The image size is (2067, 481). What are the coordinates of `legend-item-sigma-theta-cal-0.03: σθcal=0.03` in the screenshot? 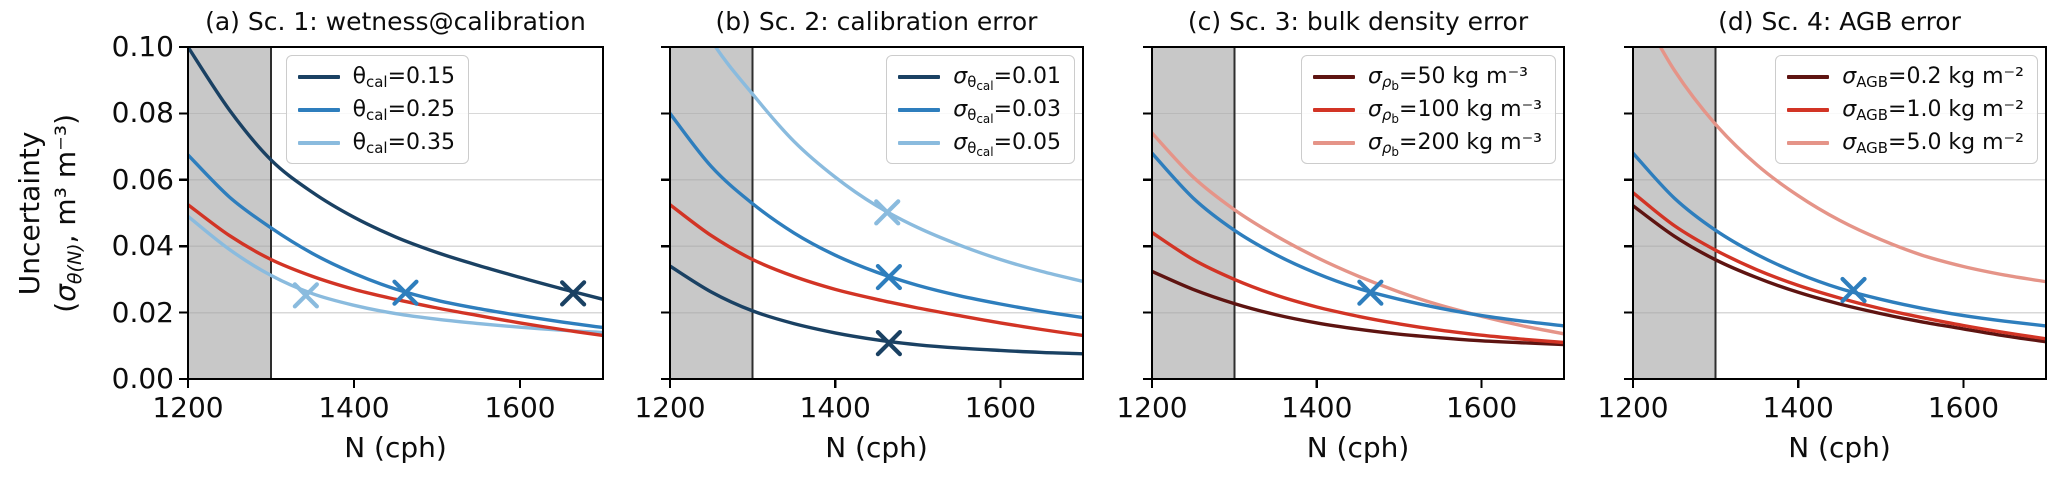 It's located at (979, 111).